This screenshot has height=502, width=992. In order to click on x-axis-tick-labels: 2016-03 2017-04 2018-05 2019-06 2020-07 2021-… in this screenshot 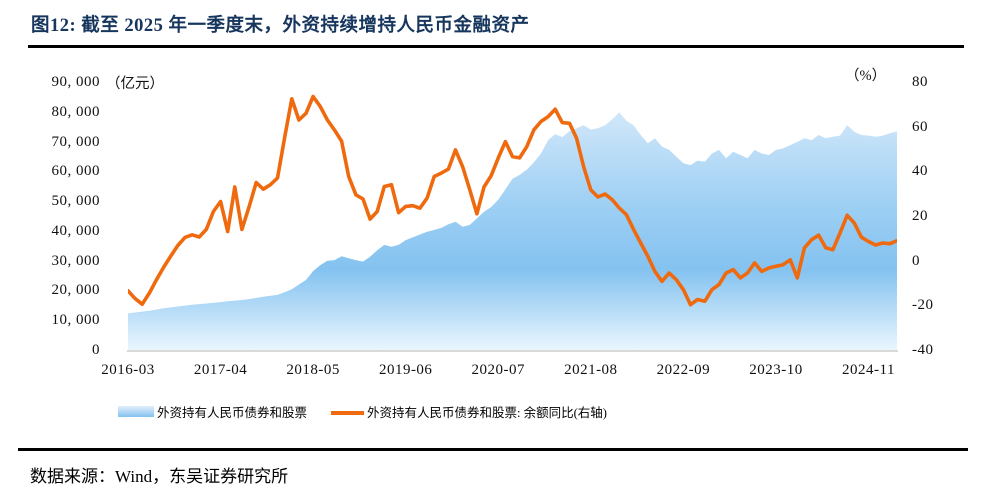, I will do `click(496, 372)`.